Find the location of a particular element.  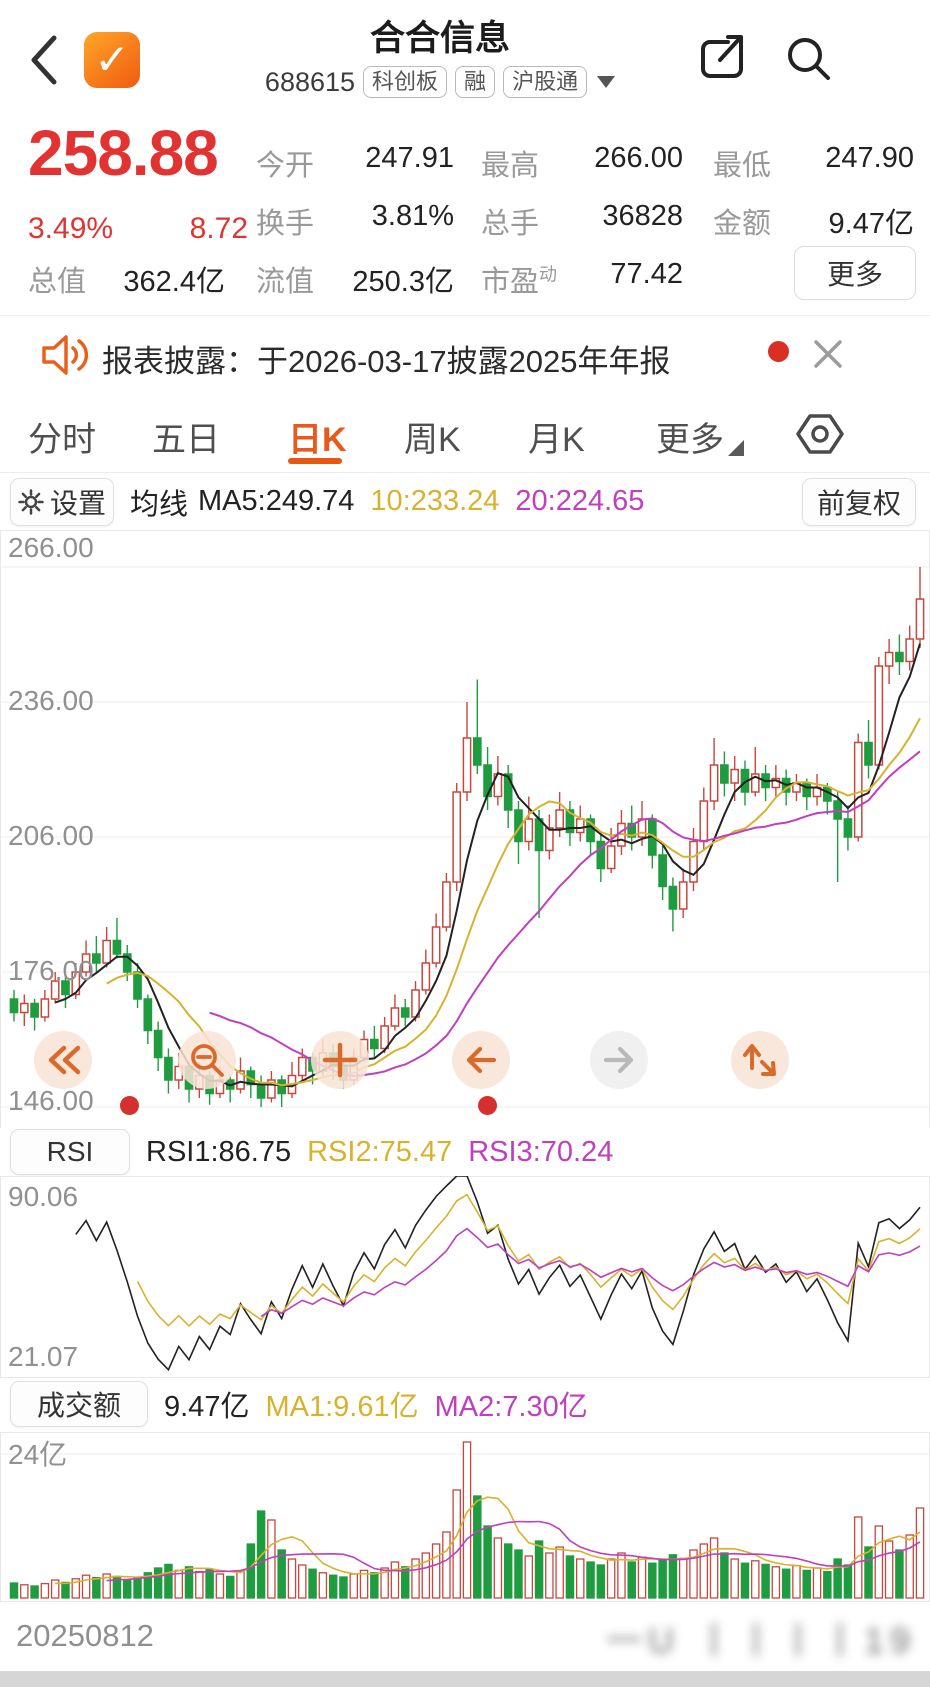

stat-value-floatcap: 250.3亿 is located at coordinates (403, 282).